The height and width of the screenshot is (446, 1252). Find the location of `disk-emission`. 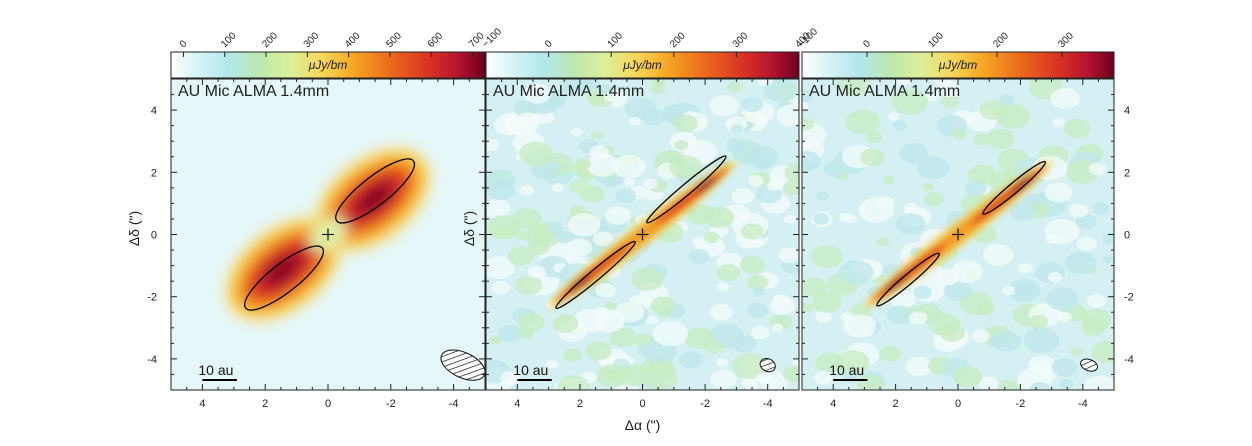

disk-emission is located at coordinates (328, 234).